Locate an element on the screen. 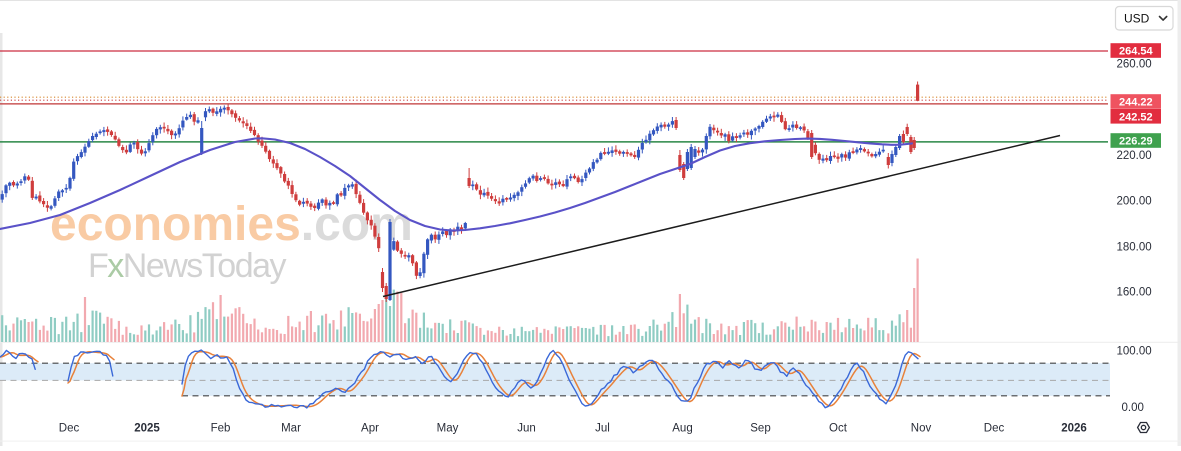 This screenshot has width=1181, height=451. svg-text: 260.00 is located at coordinates (1134, 65).